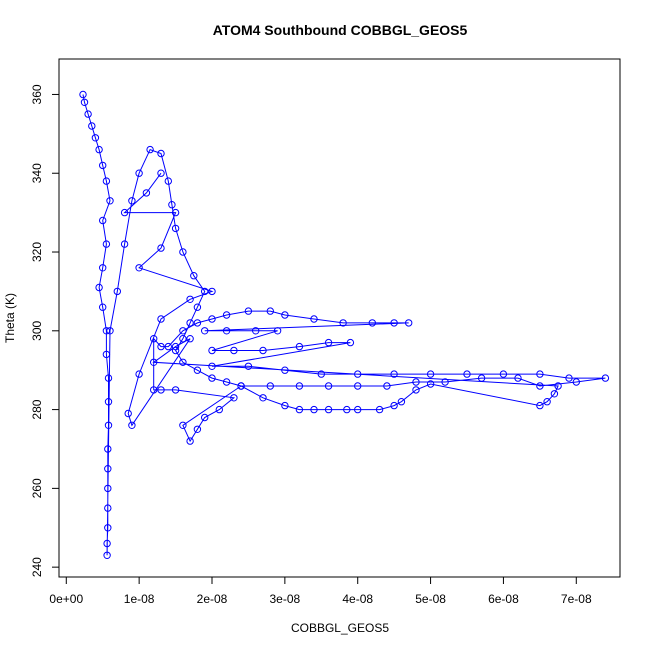 Image resolution: width=650 pixels, height=650 pixels. I want to click on y-tick-label: 260, so click(37, 488).